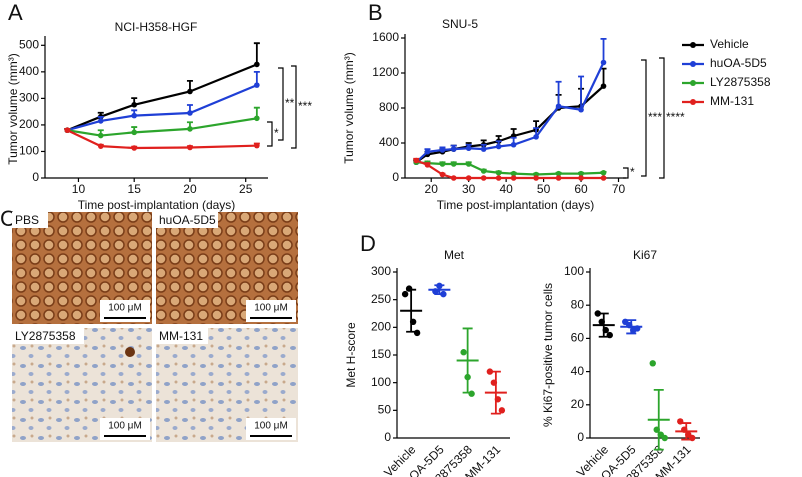  Describe the element at coordinates (156, 27) in the screenshot. I see `chart-title: NCI-H358-HGF` at that location.